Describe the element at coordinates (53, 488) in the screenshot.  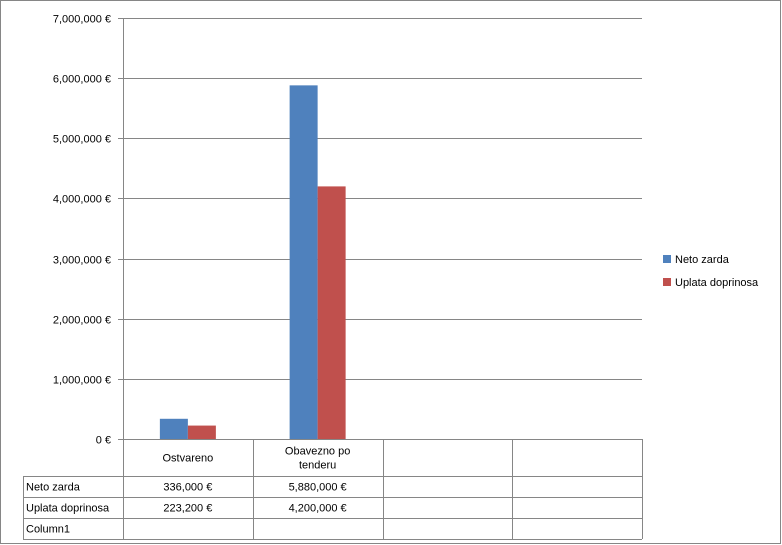
I see `table-row-label: Neto zarda` at that location.